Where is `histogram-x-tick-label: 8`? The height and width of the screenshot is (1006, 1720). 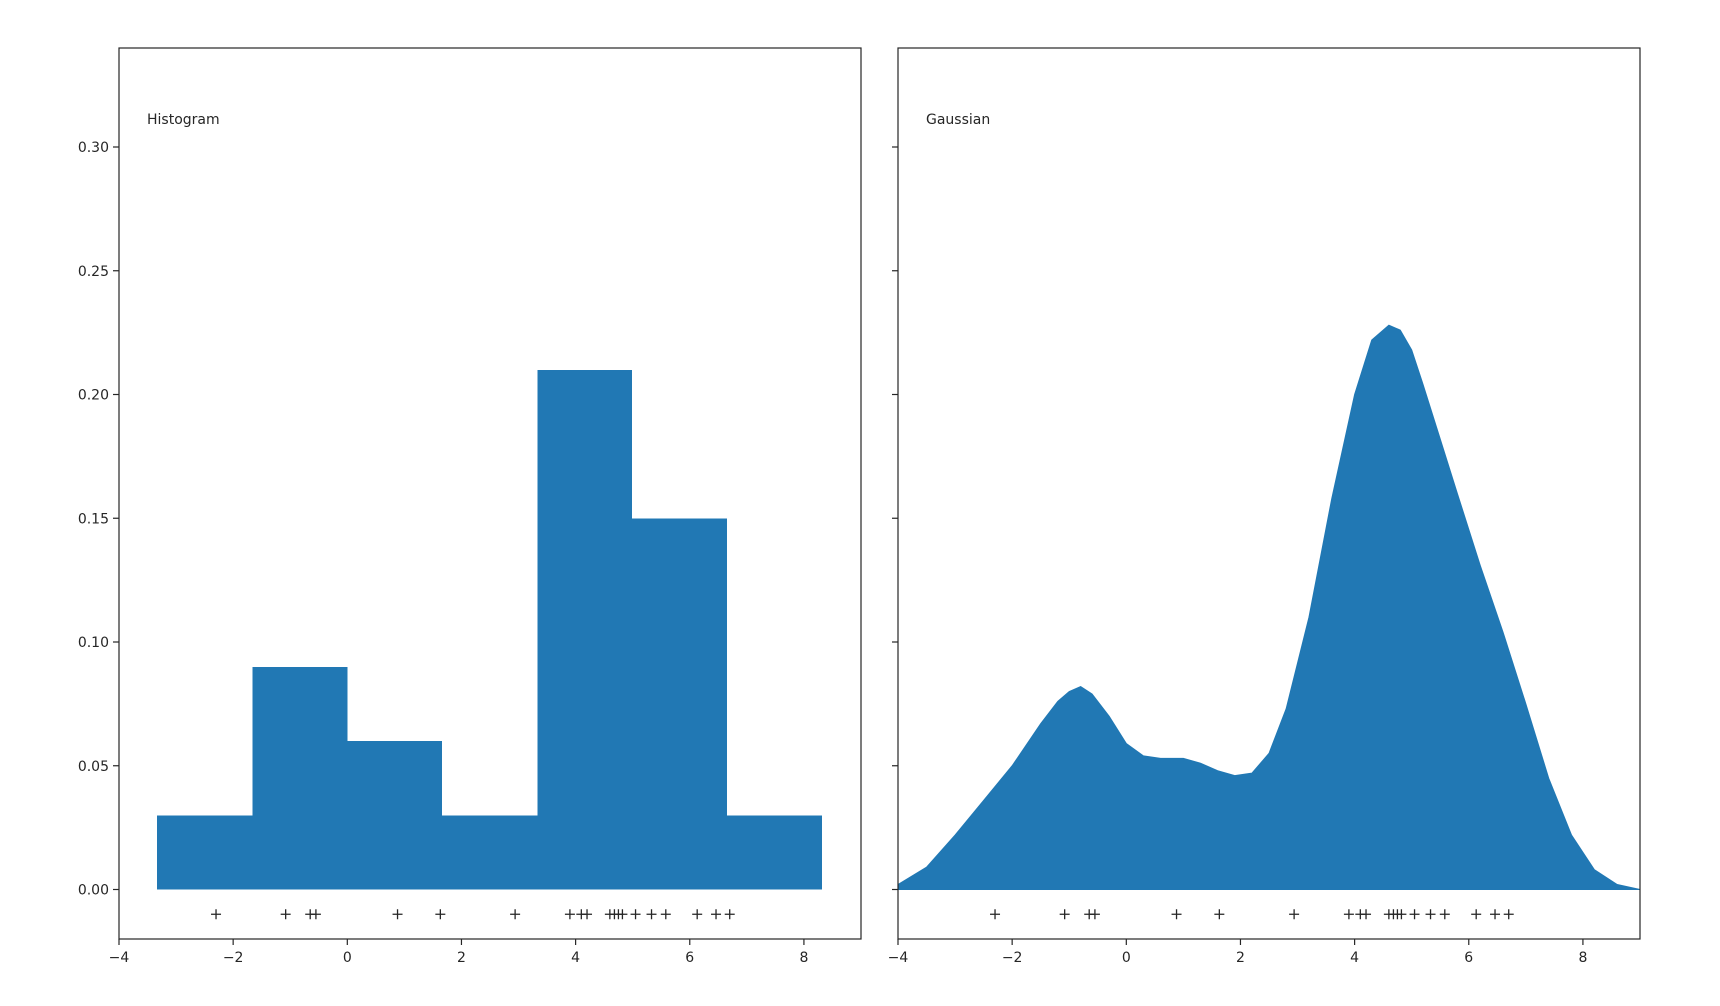
histogram-x-tick-label: 8 is located at coordinates (803, 958).